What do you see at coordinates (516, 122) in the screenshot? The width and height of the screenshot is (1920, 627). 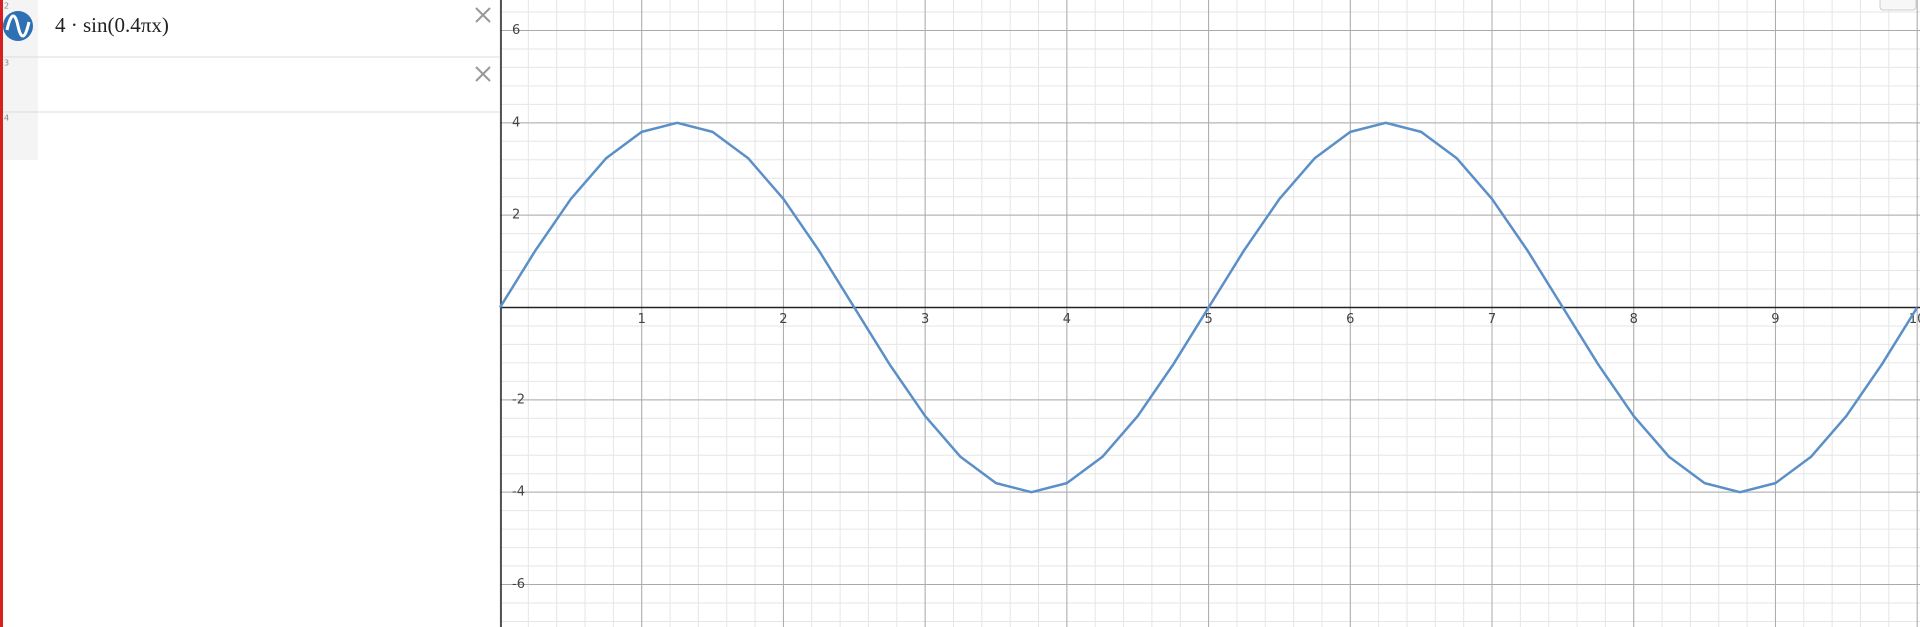 I see `y-tick-label: 4` at bounding box center [516, 122].